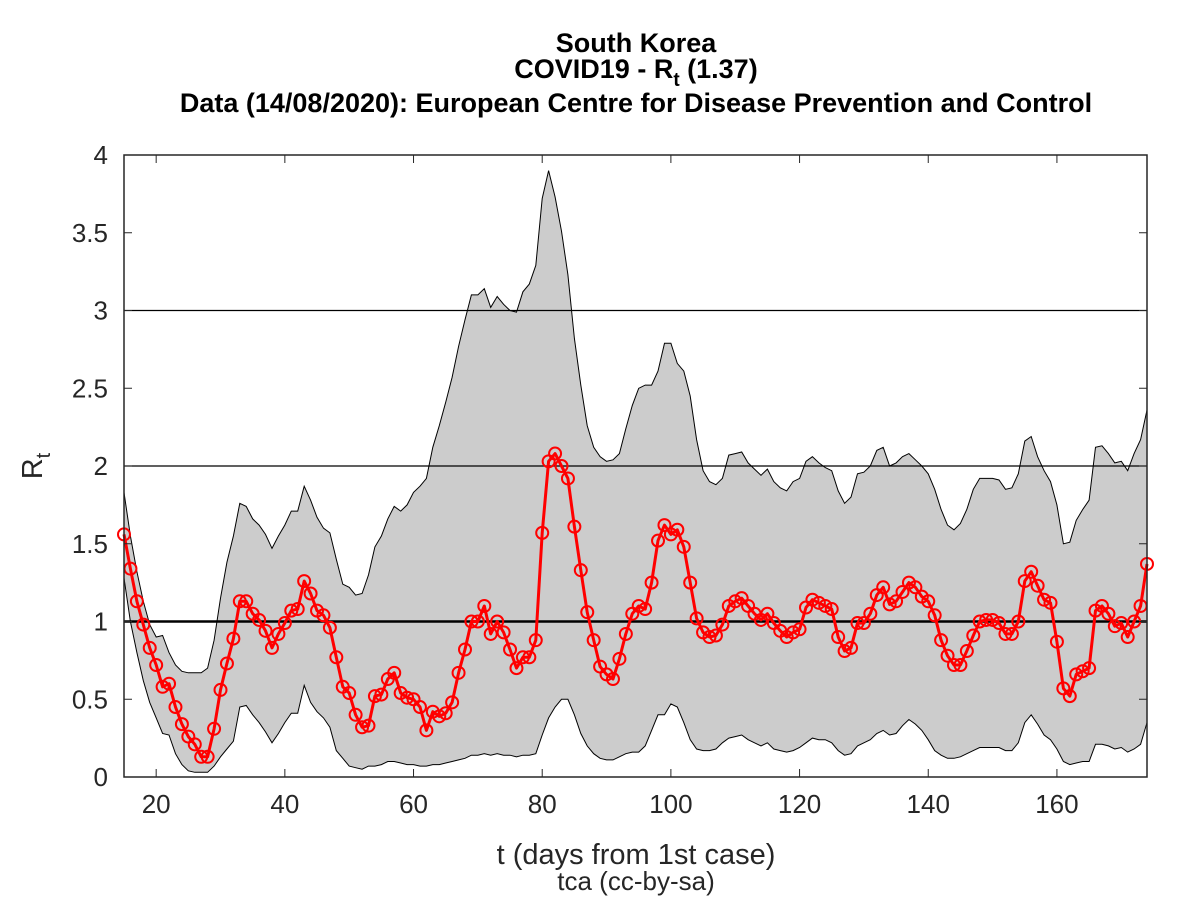  I want to click on y-axis-label-subscript: t, so click(44, 455).